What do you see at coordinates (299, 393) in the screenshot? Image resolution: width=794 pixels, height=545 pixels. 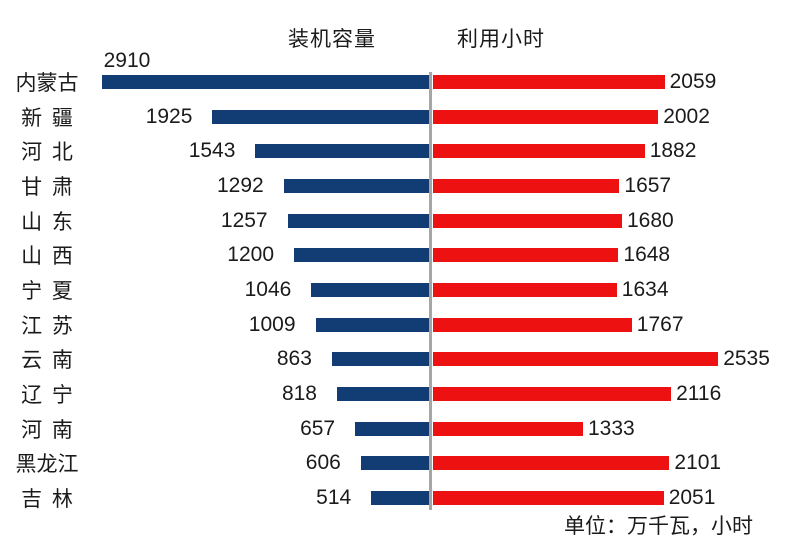 I see `capacity-value-label: 818` at bounding box center [299, 393].